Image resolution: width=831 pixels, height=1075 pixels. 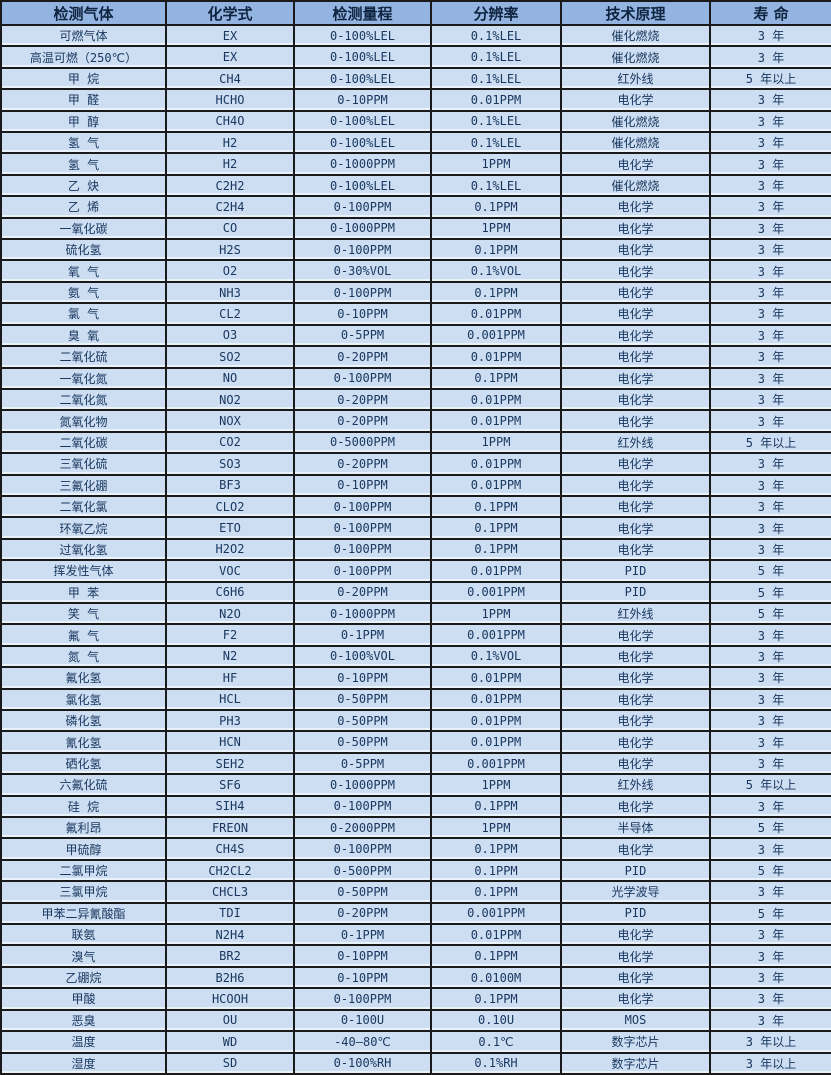 I want to click on cell-formula: CO, so click(x=230, y=228).